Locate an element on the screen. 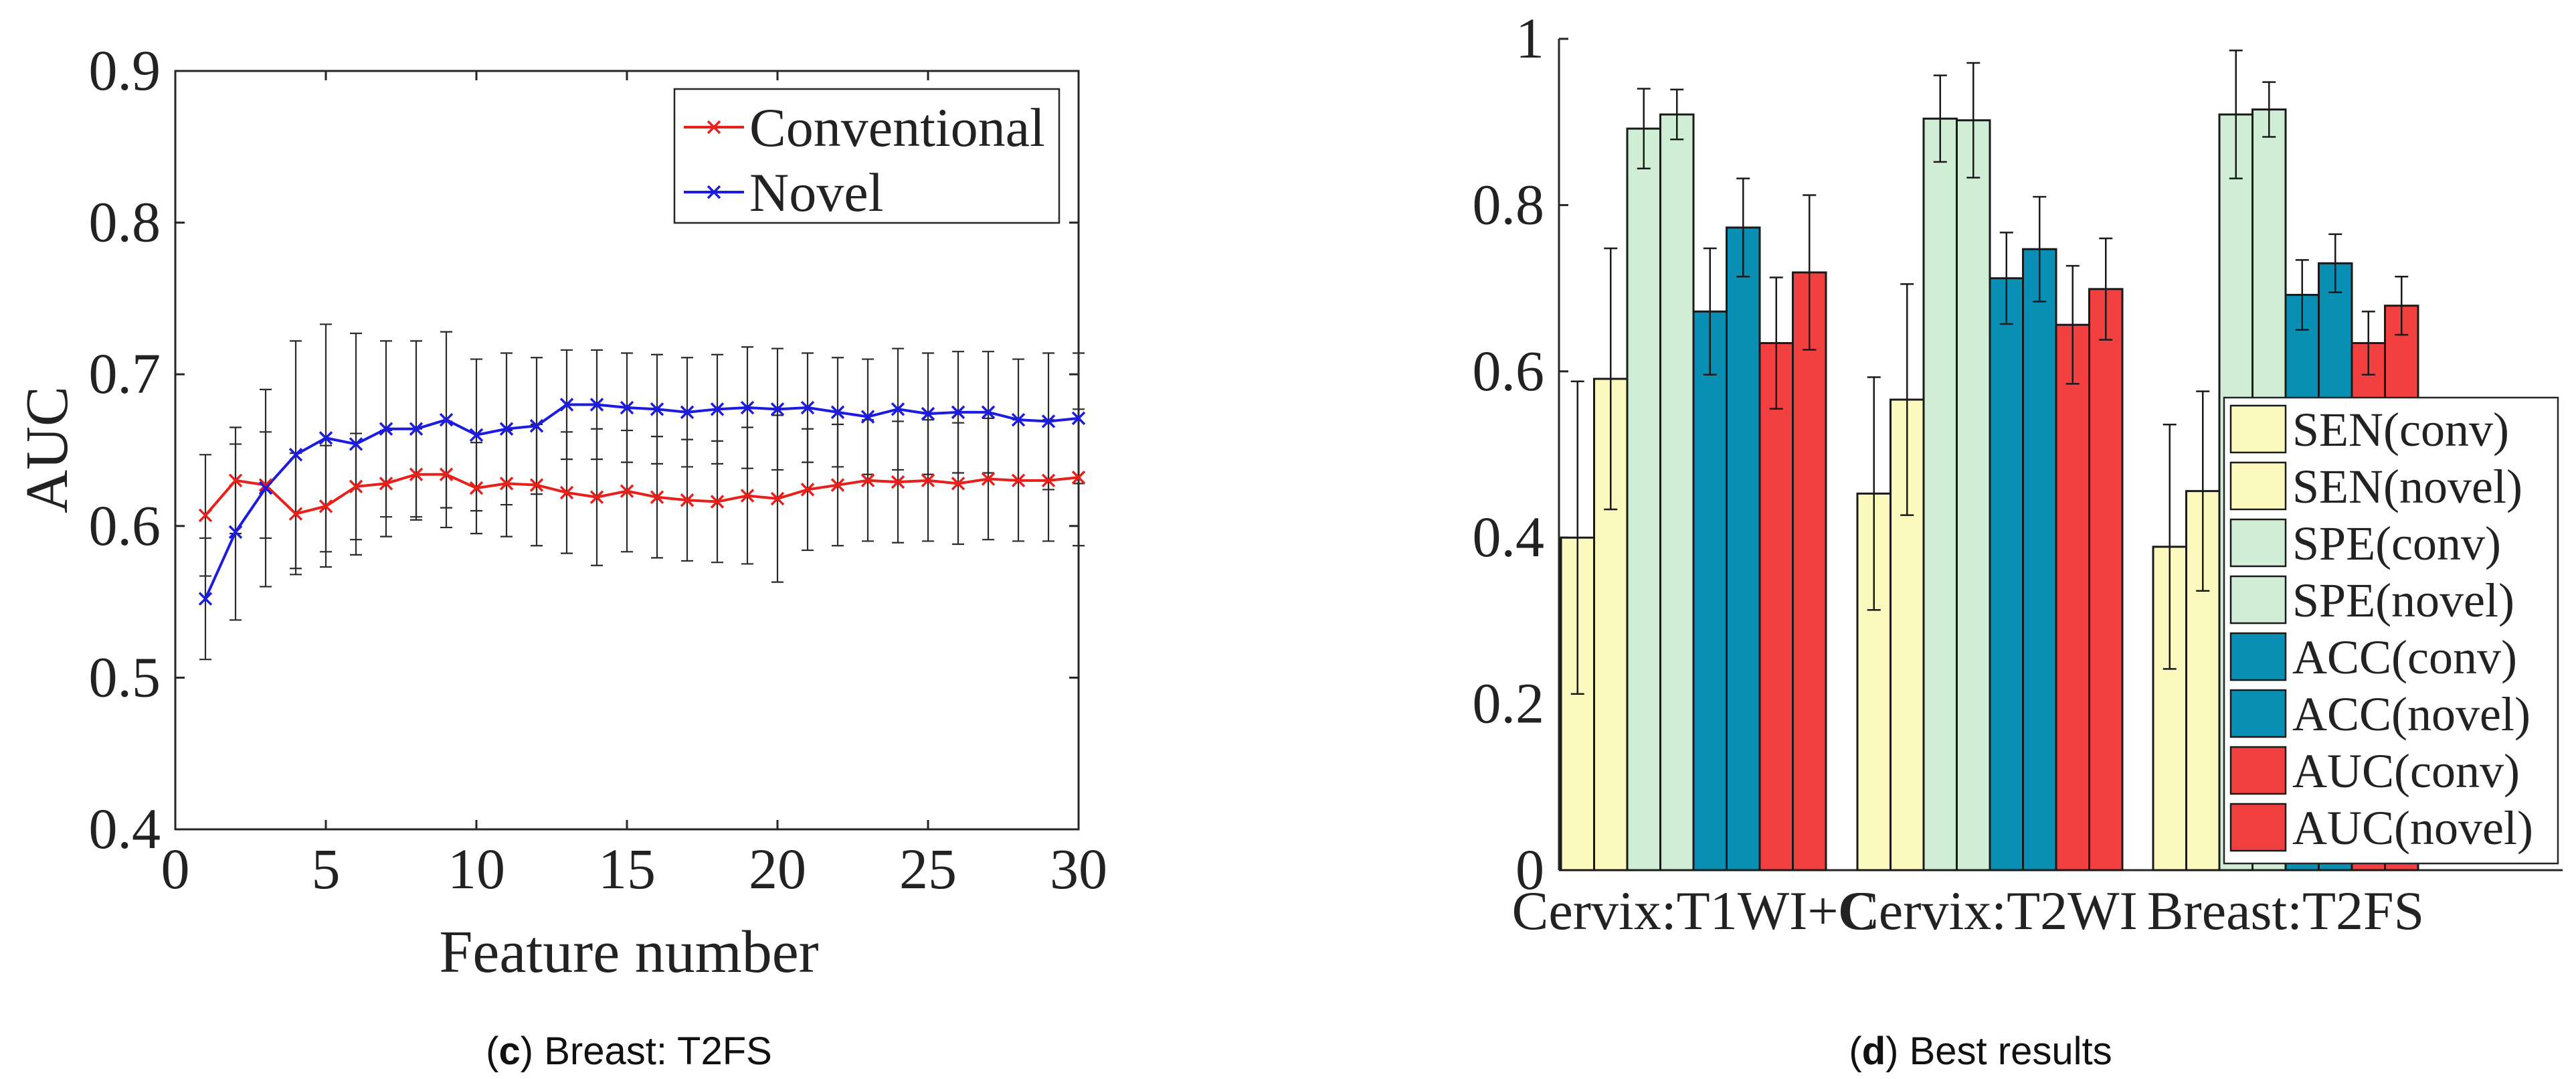  caption-letter-d: d is located at coordinates (1874, 1051).